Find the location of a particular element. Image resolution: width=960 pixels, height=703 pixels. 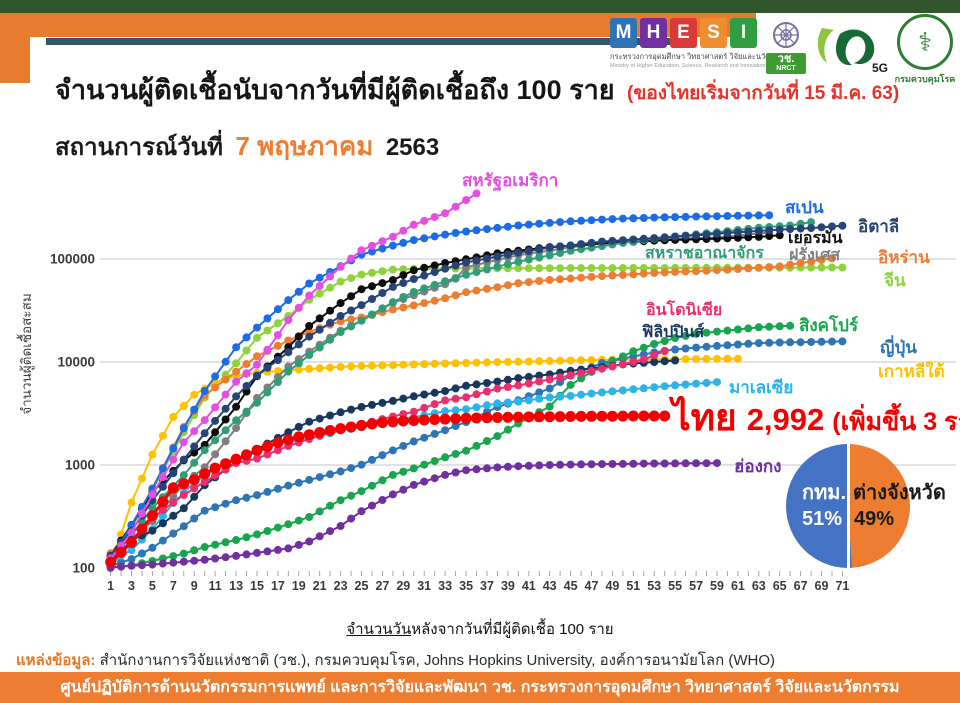

x-tick-35: 35 is located at coordinates (466, 586).